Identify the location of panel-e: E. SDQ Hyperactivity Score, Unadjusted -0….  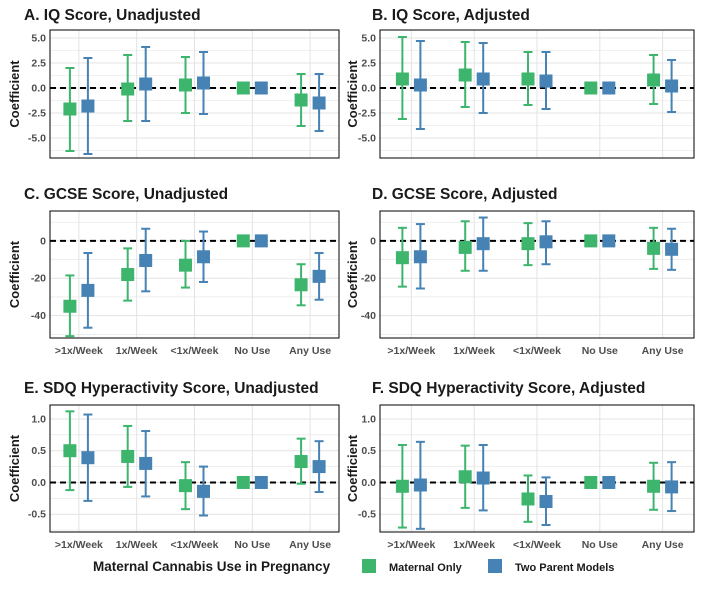
(173, 465).